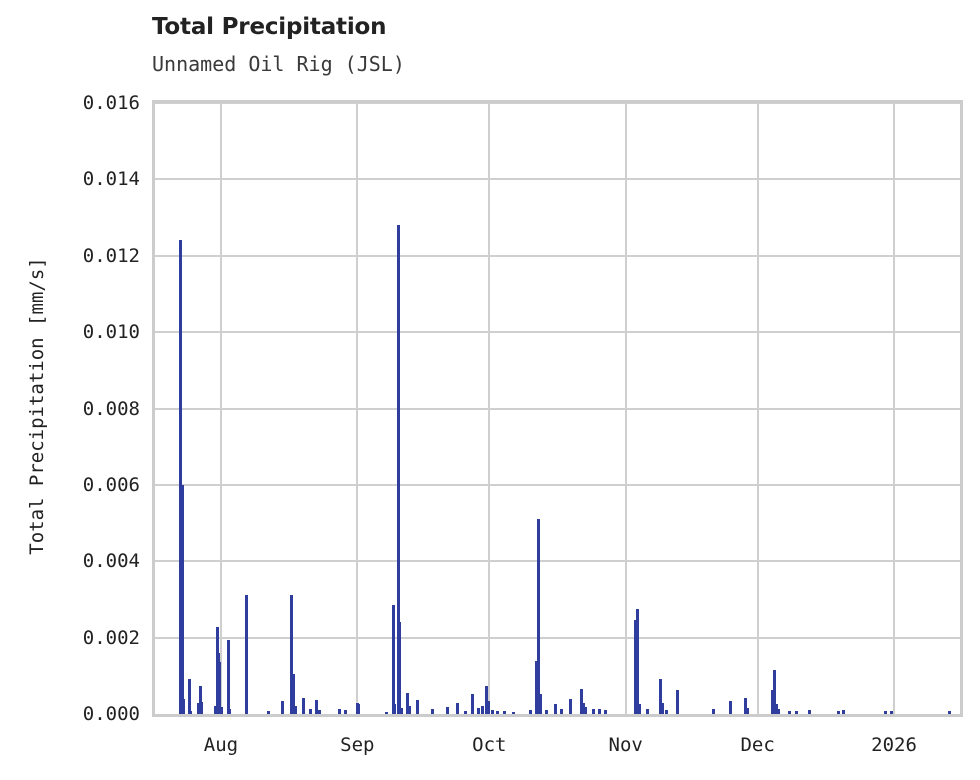  Describe the element at coordinates (625, 745) in the screenshot. I see `x-tick-label: Nov` at that location.